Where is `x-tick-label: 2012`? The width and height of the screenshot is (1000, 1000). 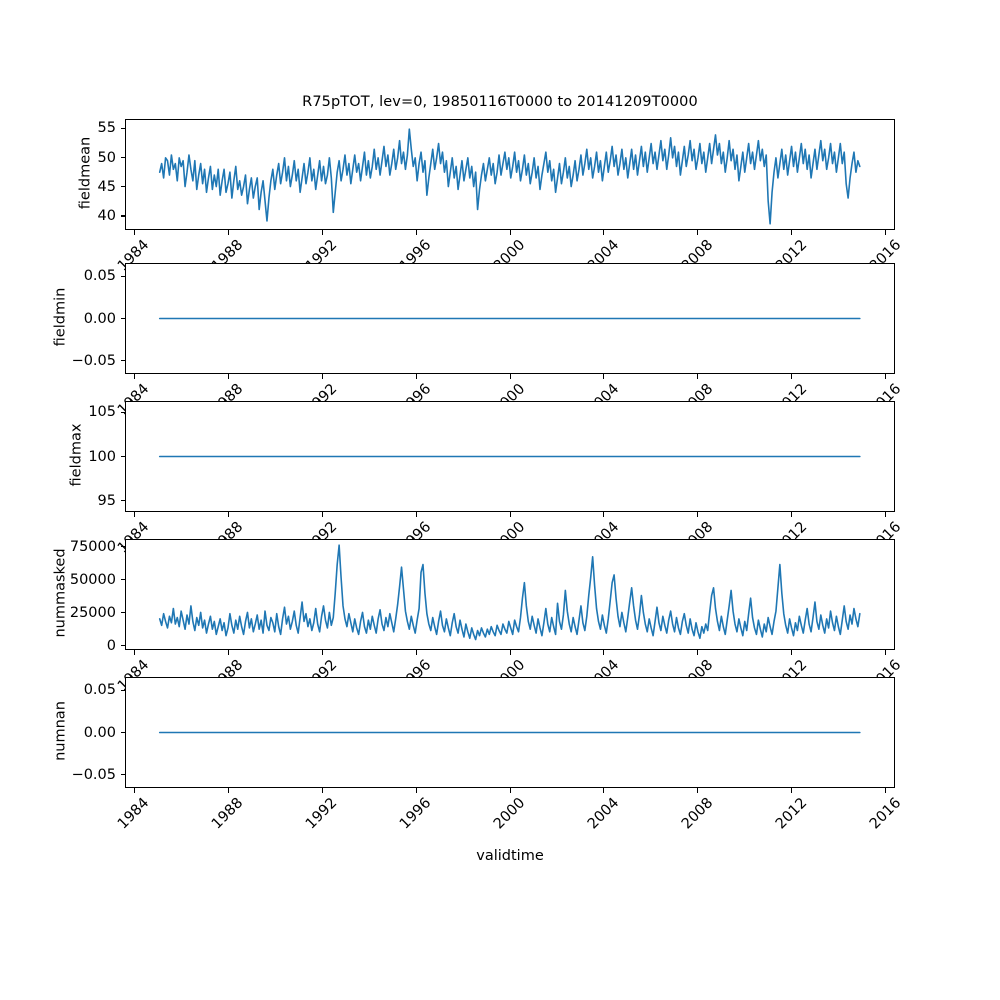 x-tick-label: 2012 is located at coordinates (791, 814).